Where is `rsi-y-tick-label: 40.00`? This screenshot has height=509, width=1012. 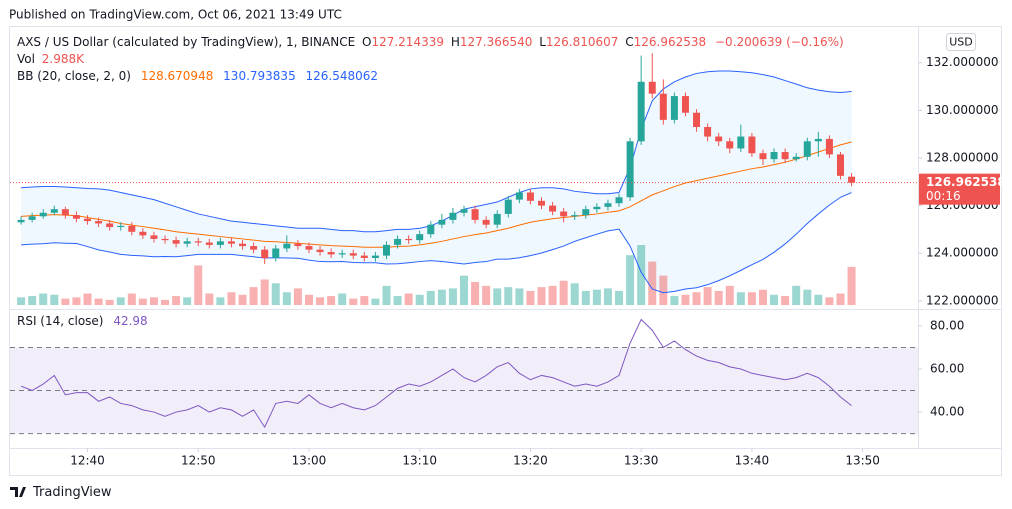
rsi-y-tick-label: 40.00 is located at coordinates (947, 412).